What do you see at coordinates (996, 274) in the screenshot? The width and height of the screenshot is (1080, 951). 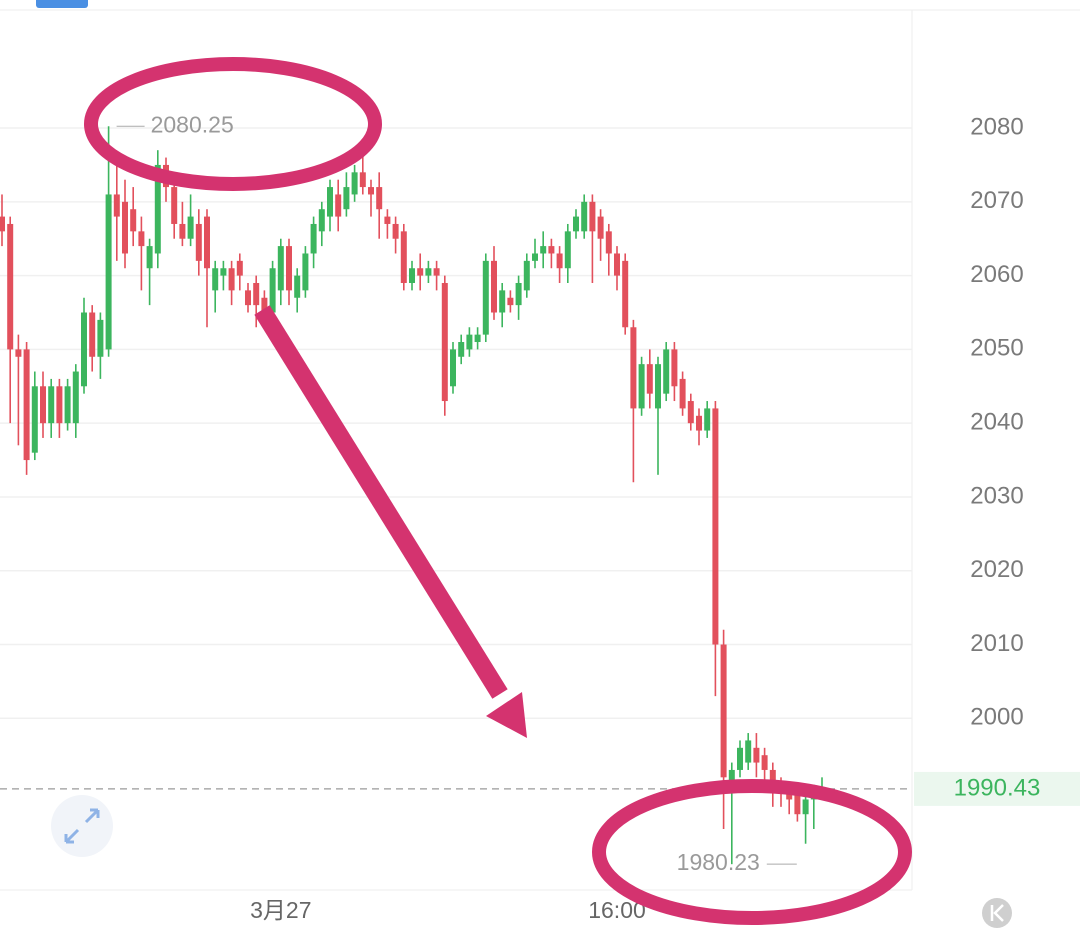 I see `y-tick-label: 2060` at bounding box center [996, 274].